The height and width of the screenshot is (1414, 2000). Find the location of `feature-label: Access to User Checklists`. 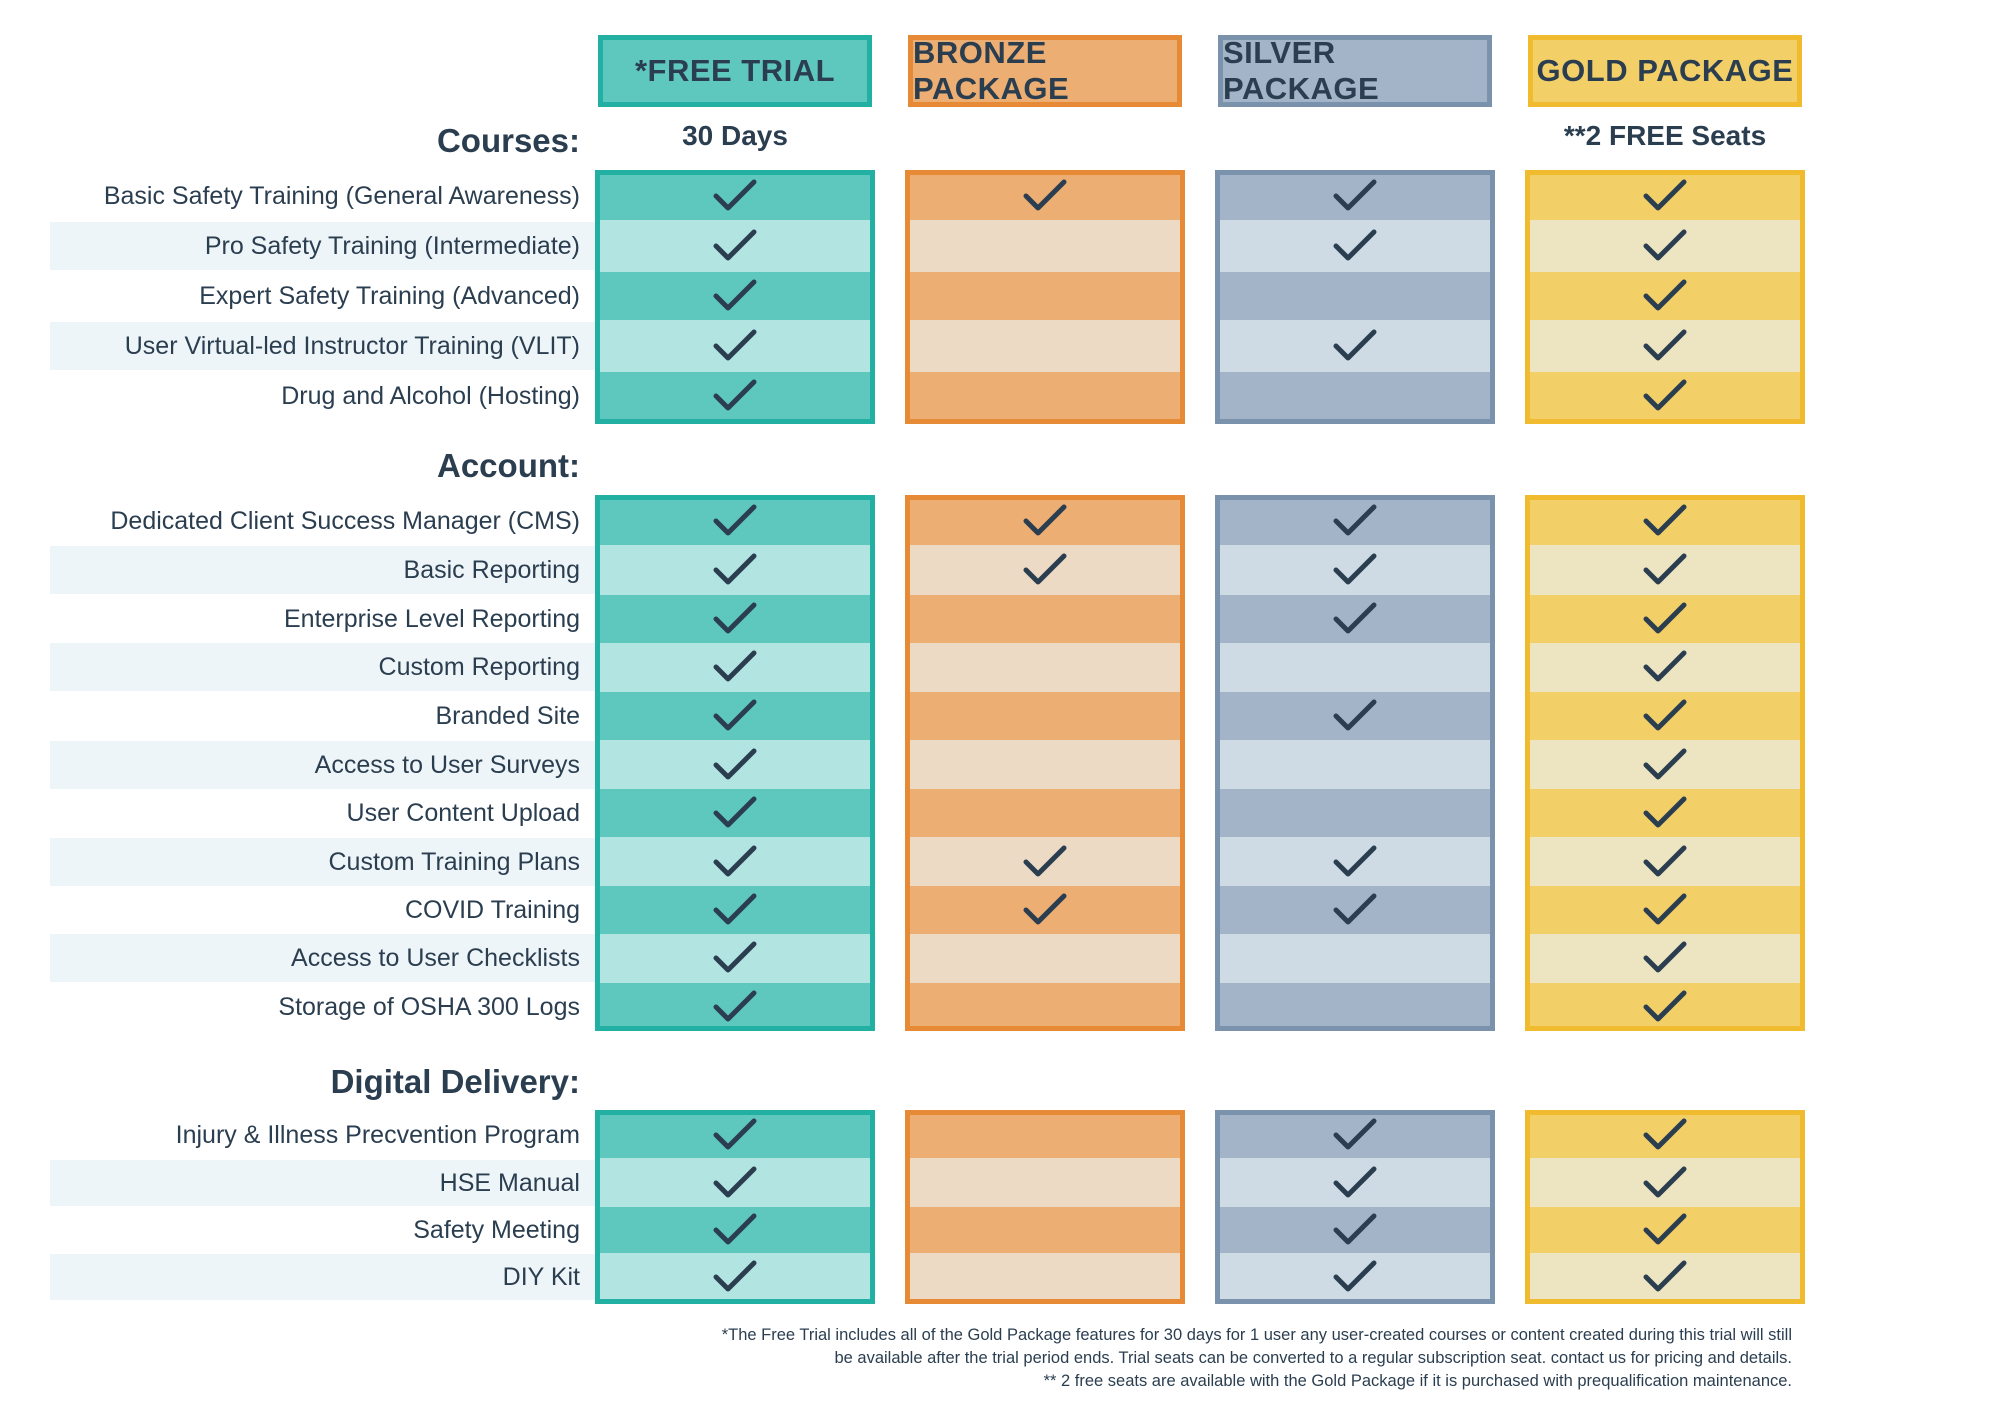

feature-label: Access to User Checklists is located at coordinates (435, 957).